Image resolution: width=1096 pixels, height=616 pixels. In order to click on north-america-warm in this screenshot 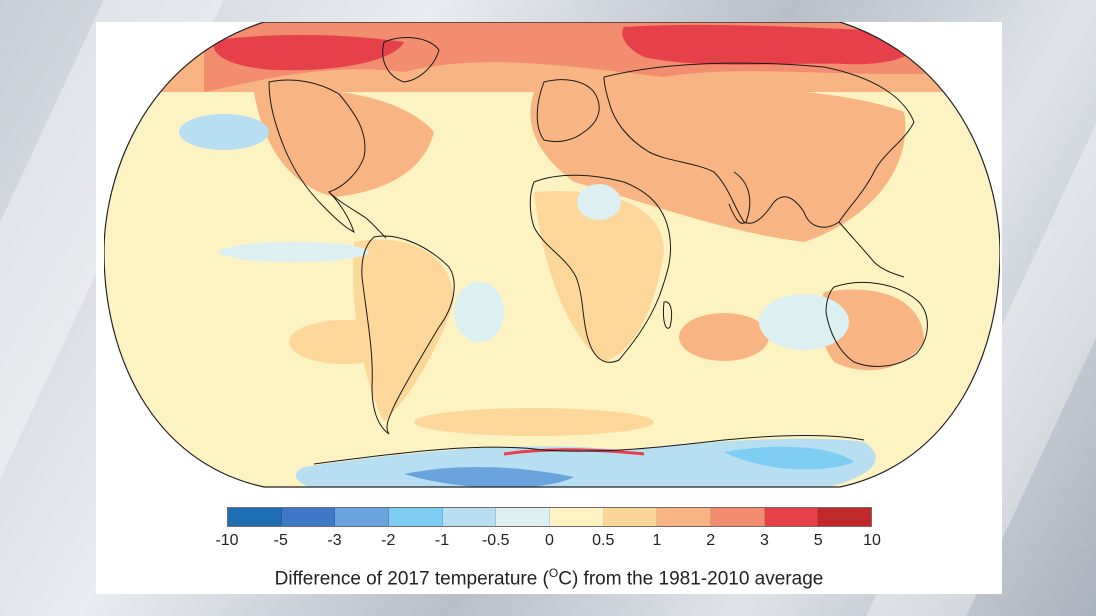, I will do `click(344, 142)`.